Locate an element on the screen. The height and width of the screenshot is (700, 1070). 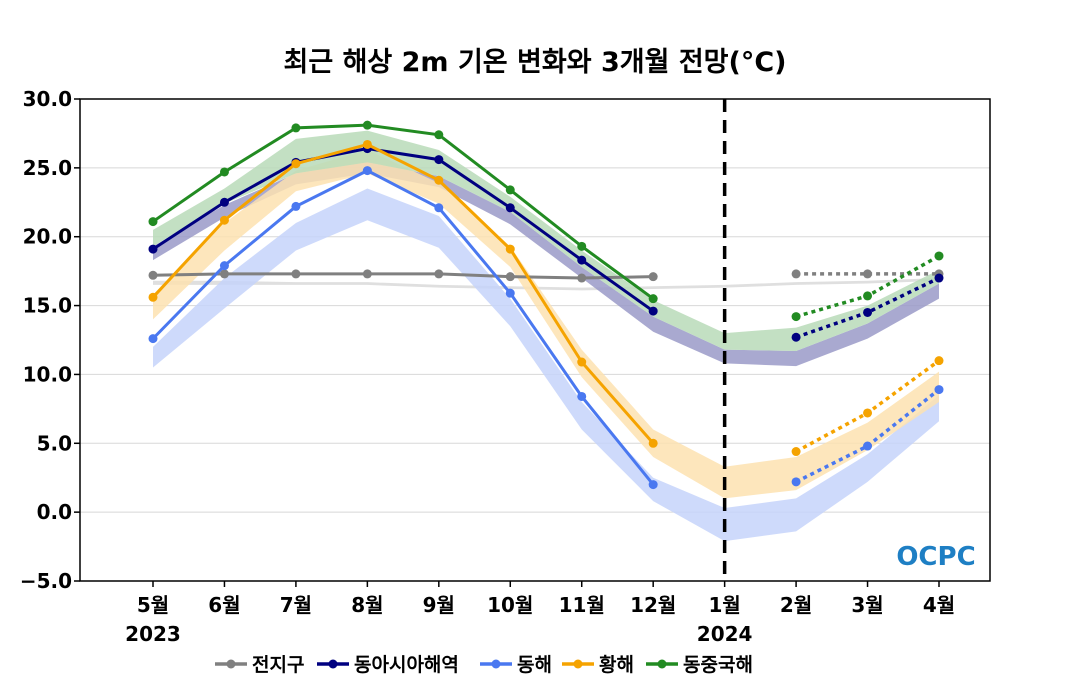
x-tick-label: 1월 is located at coordinates (724, 605).